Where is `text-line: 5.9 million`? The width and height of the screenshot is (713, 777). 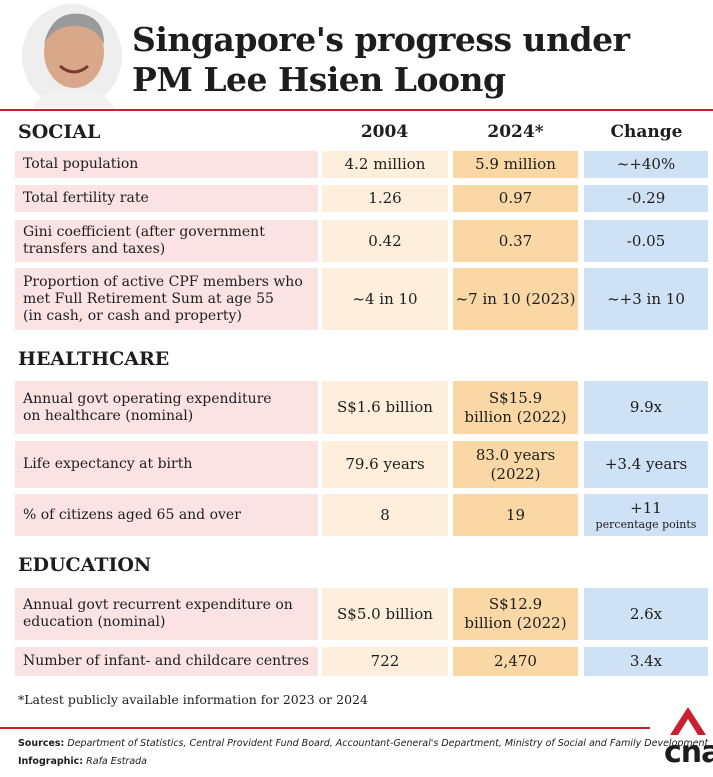
text-line: 5.9 million is located at coordinates (515, 164).